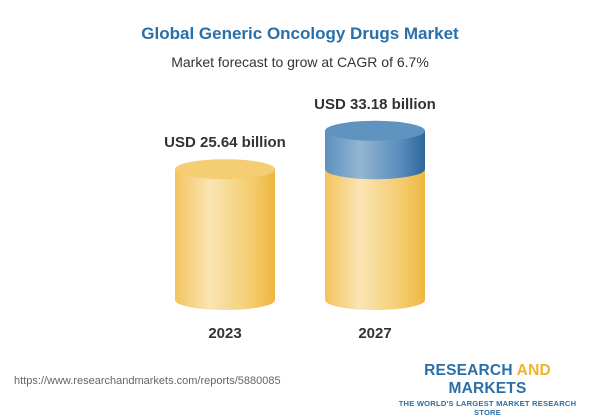 Image resolution: width=600 pixels, height=417 pixels. I want to click on cylinder-growth-2027, so click(375, 155).